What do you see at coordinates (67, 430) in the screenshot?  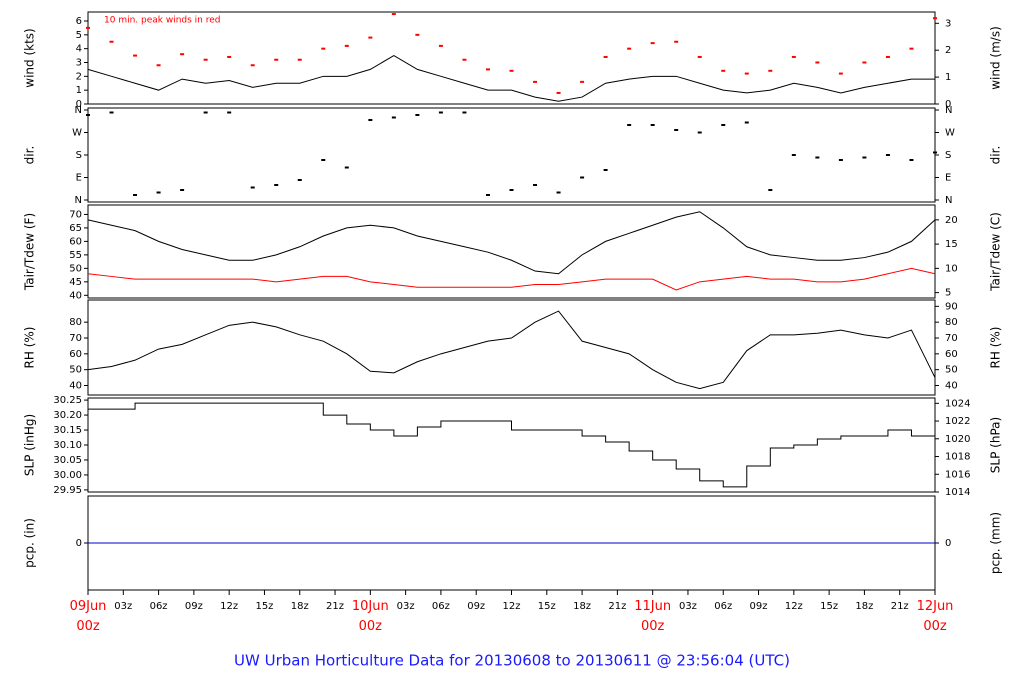 I see `y-tick-label: 30.15` at bounding box center [67, 430].